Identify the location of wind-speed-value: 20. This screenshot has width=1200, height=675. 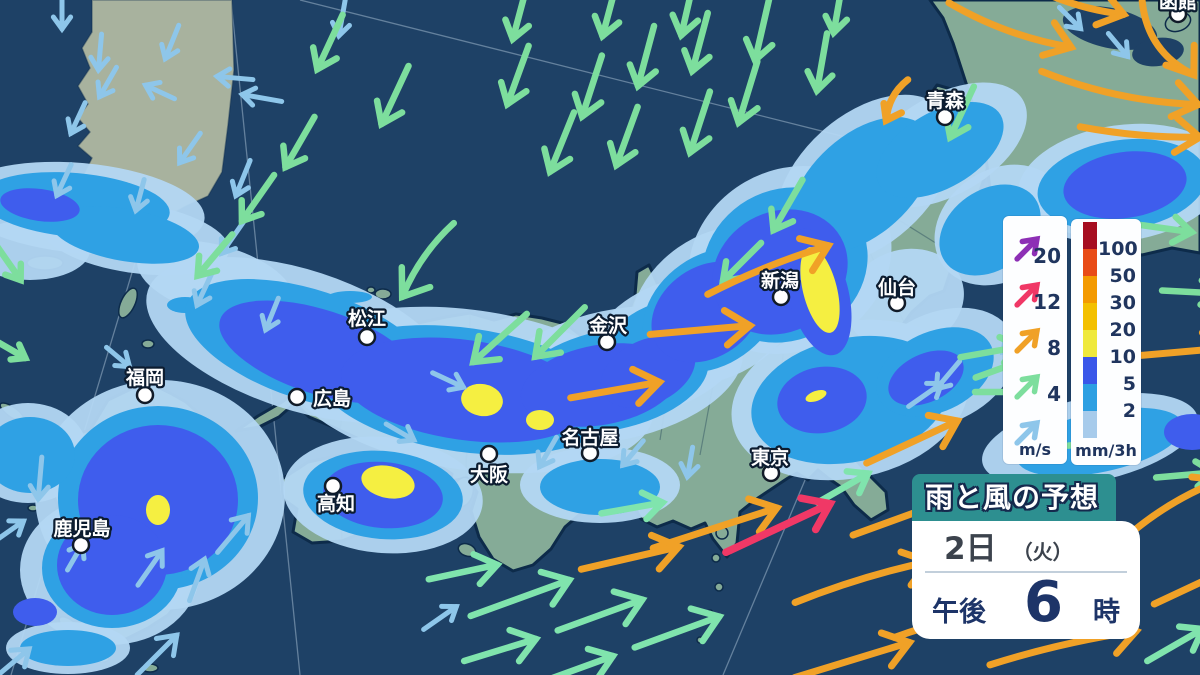
(1047, 256).